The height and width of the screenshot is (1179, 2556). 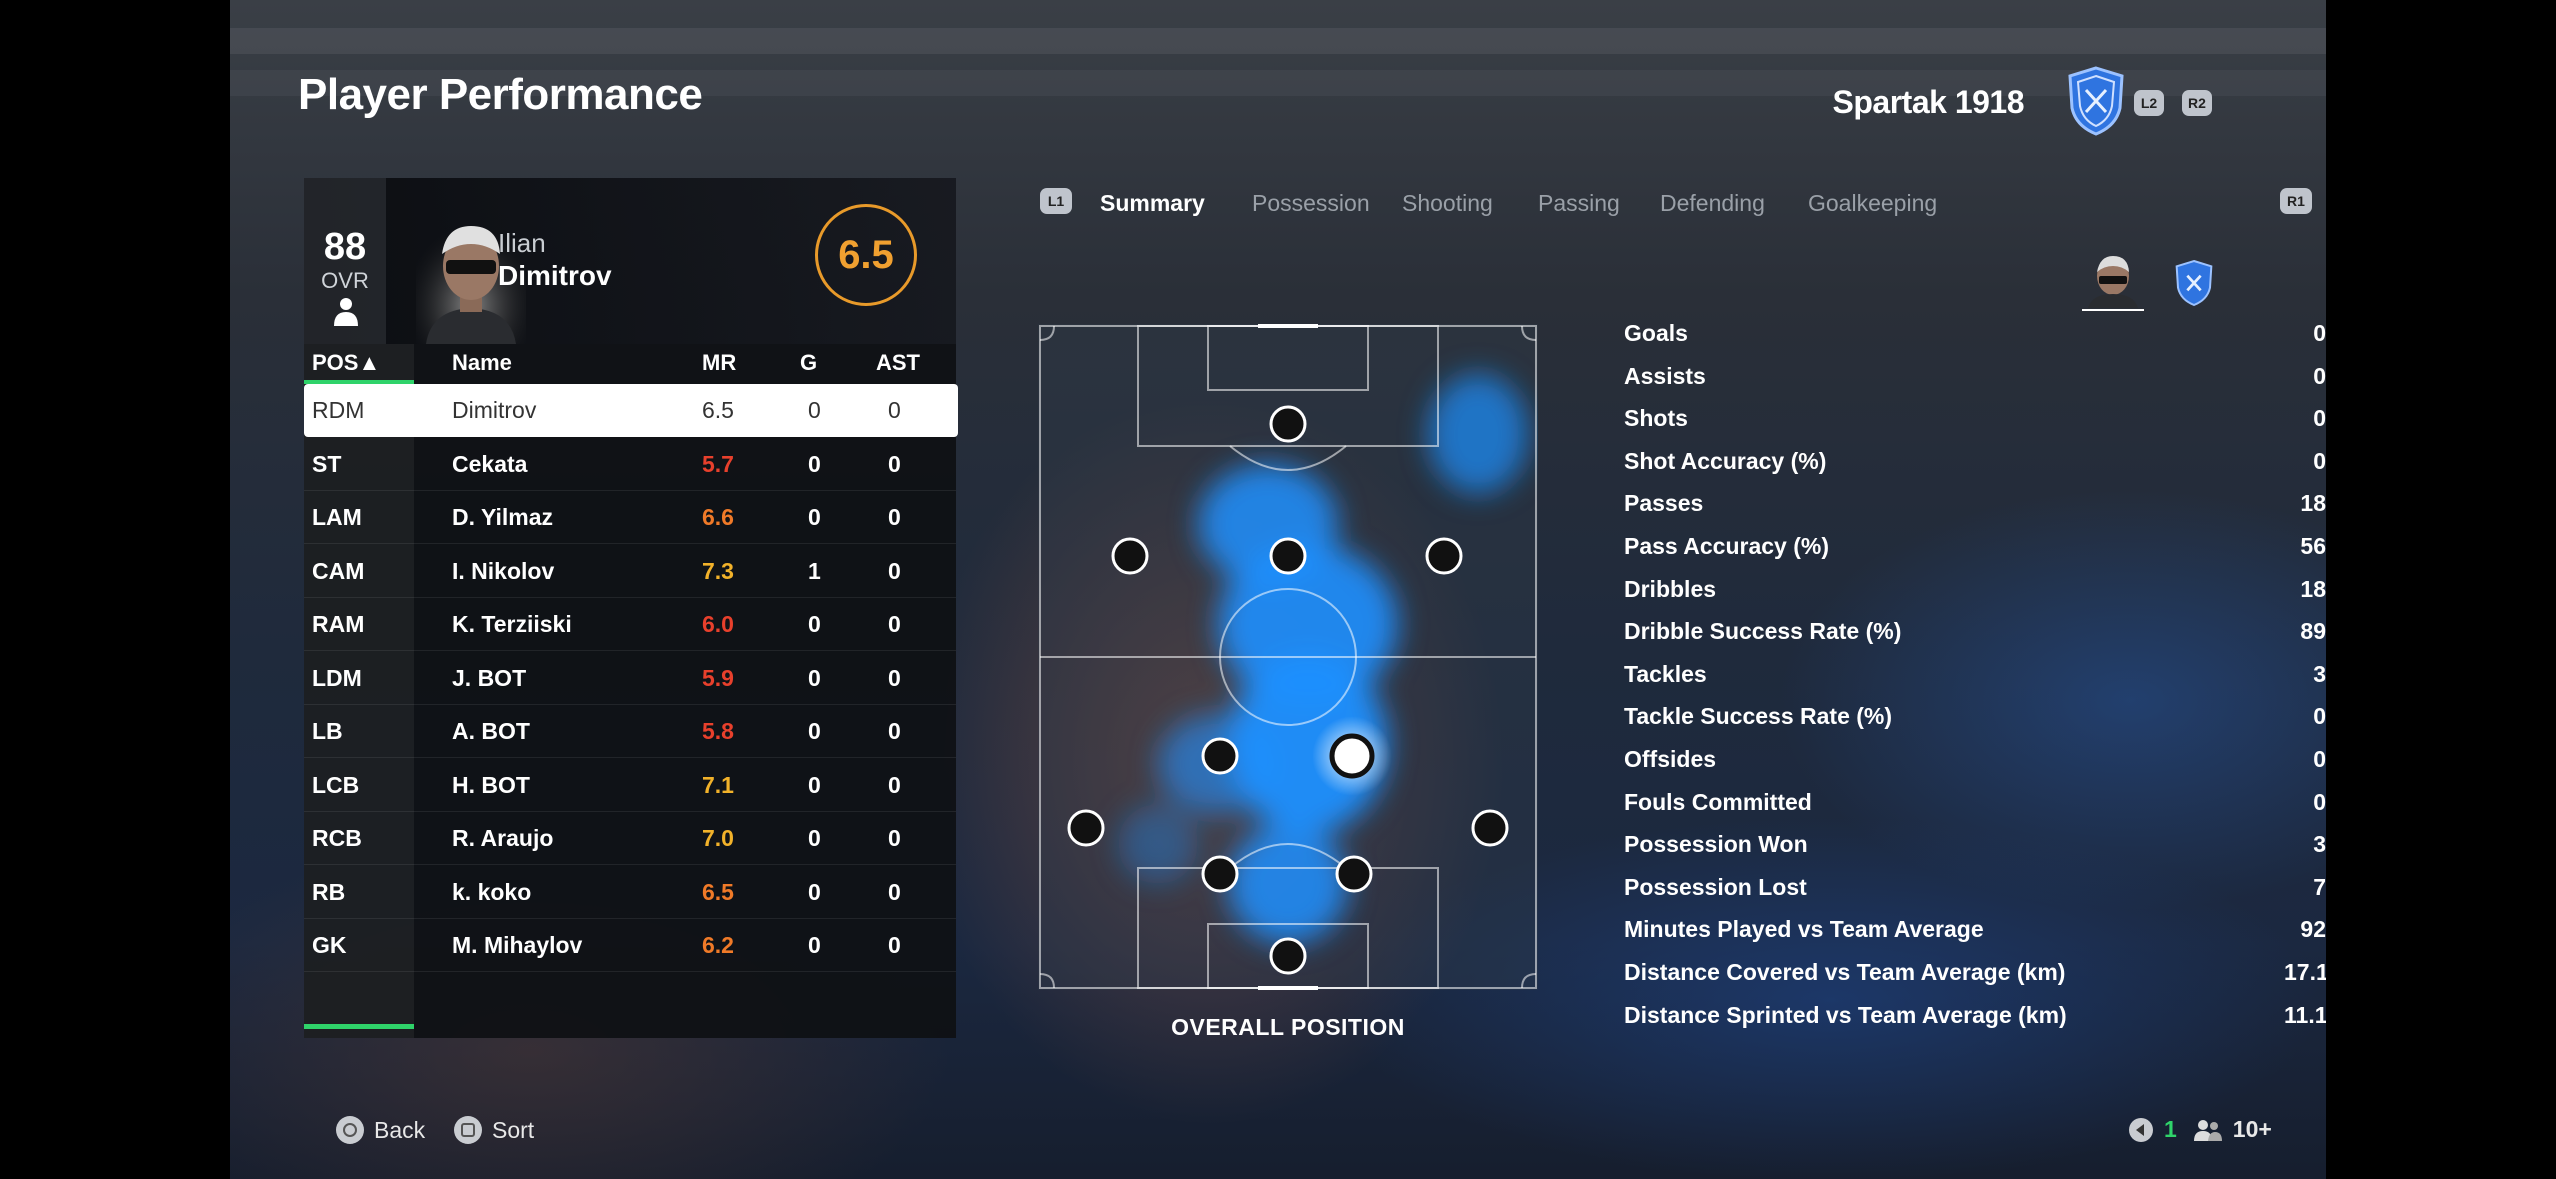 What do you see at coordinates (337, 517) in the screenshot?
I see `row-pos: LAM` at bounding box center [337, 517].